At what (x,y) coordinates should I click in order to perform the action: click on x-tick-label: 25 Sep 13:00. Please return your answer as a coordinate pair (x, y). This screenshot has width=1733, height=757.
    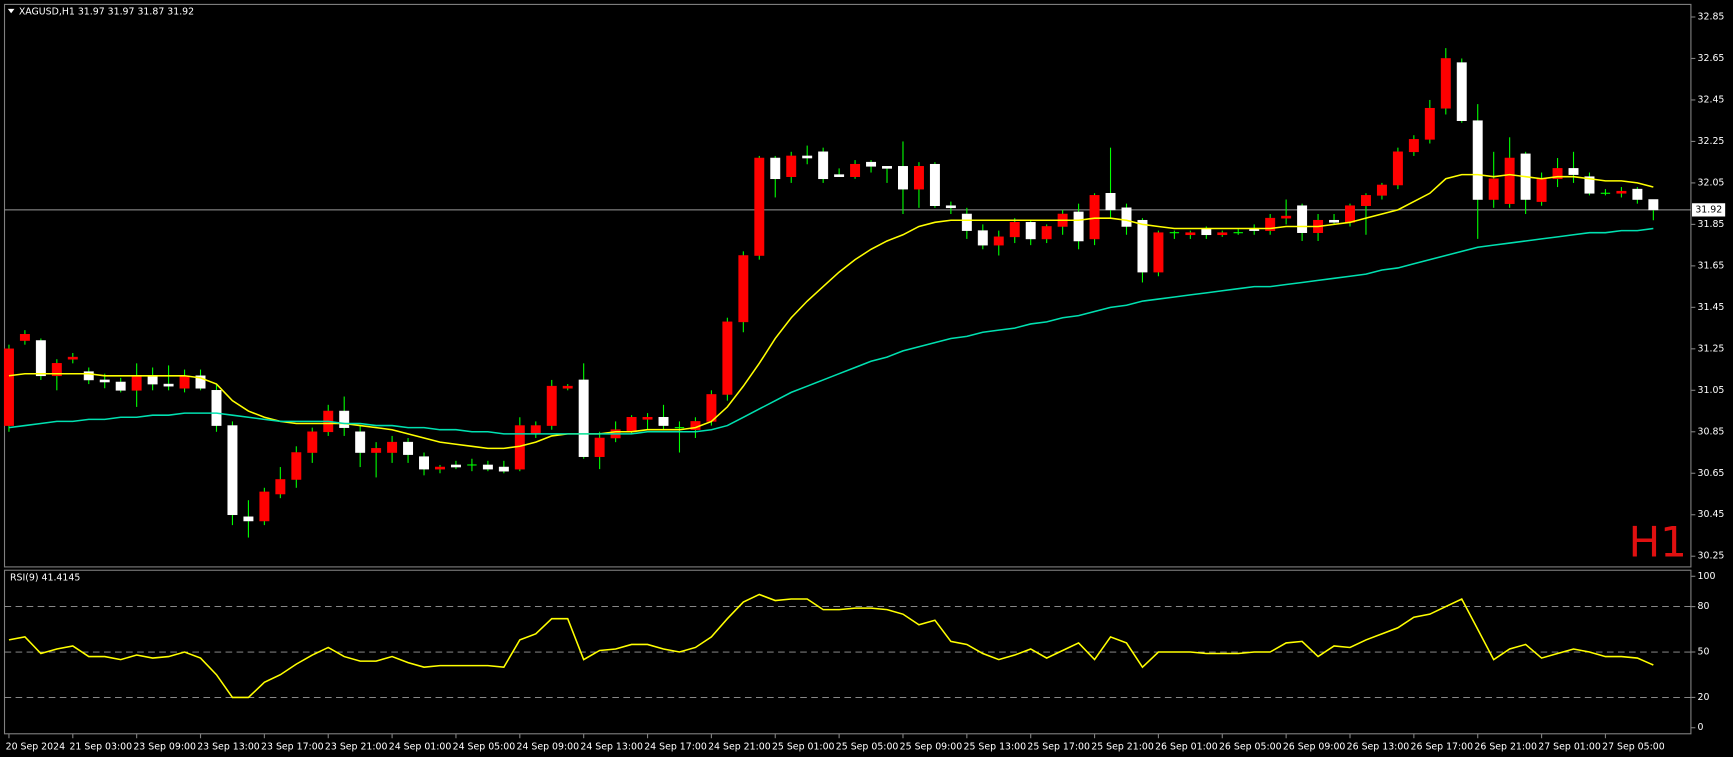
    Looking at the image, I should click on (995, 747).